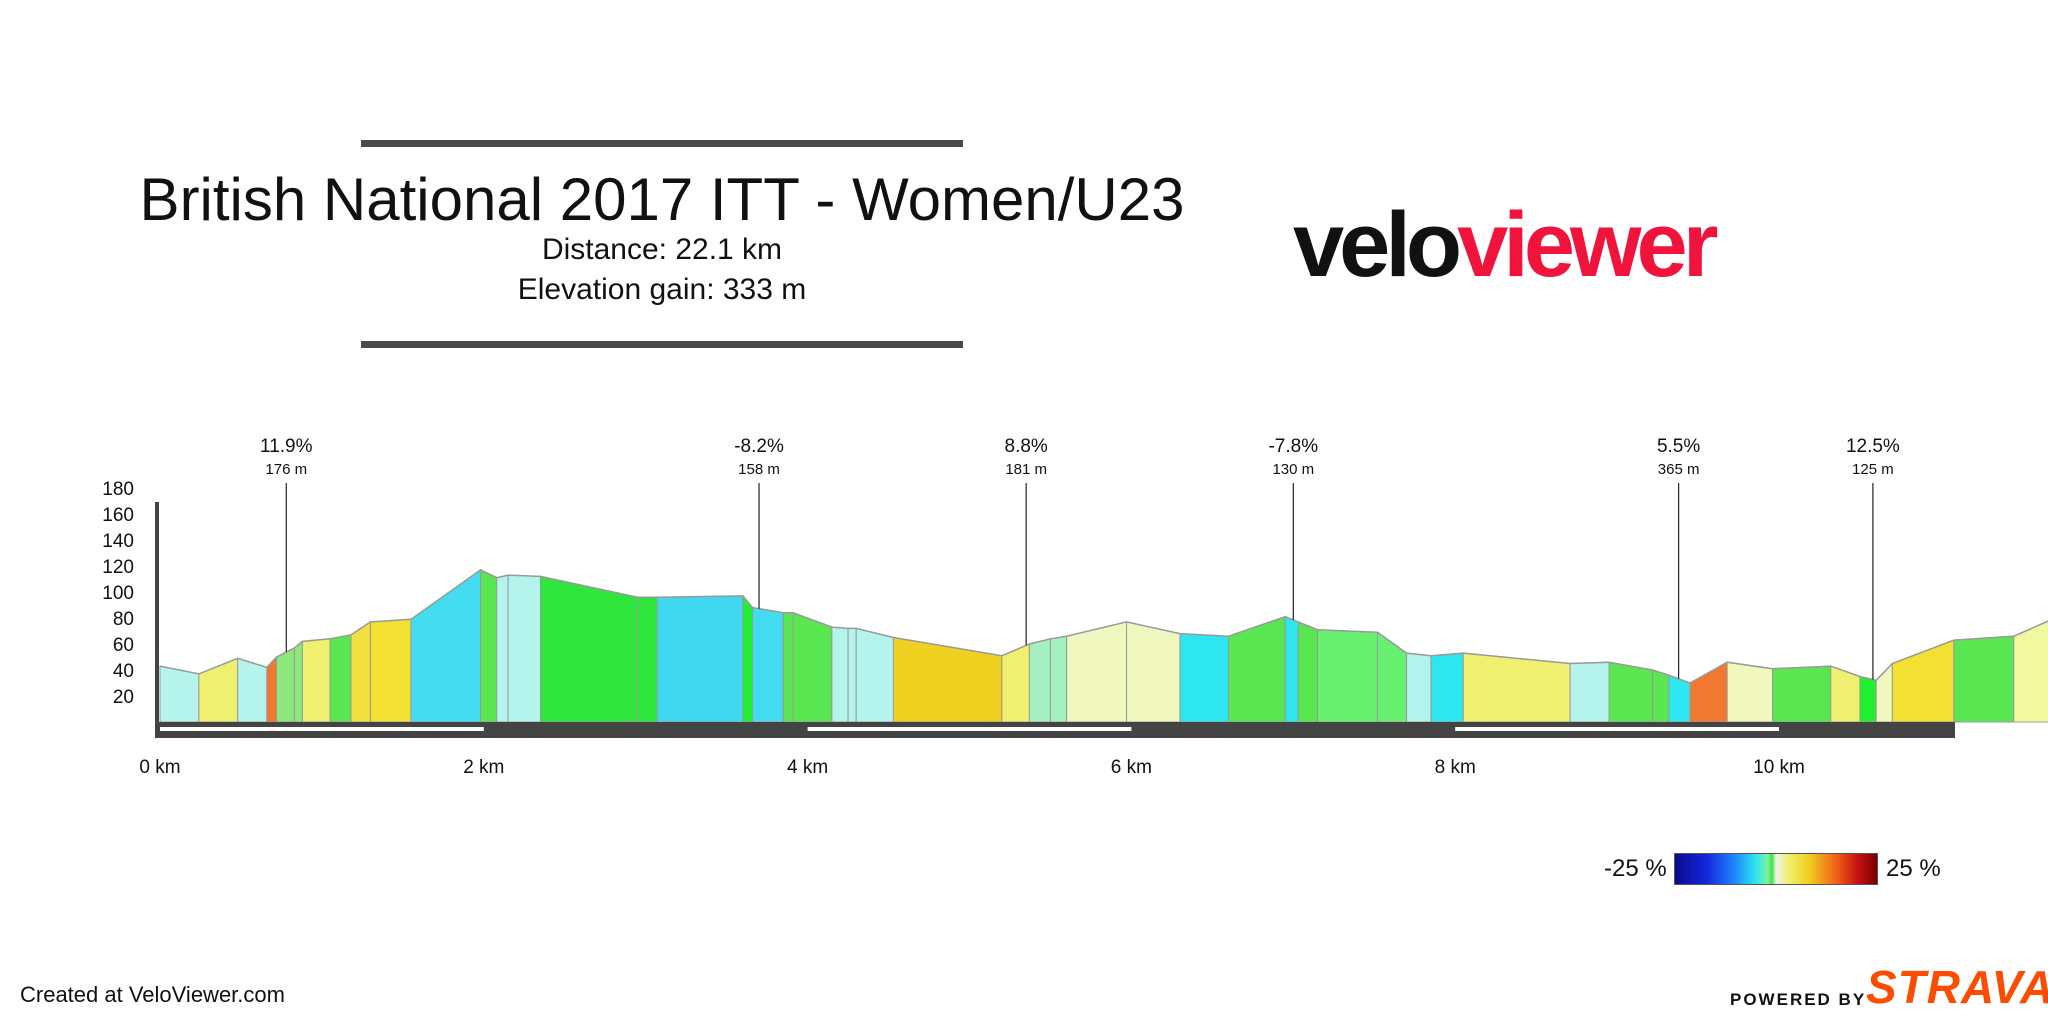  What do you see at coordinates (118, 541) in the screenshot?
I see `y-tick-label: 140` at bounding box center [118, 541].